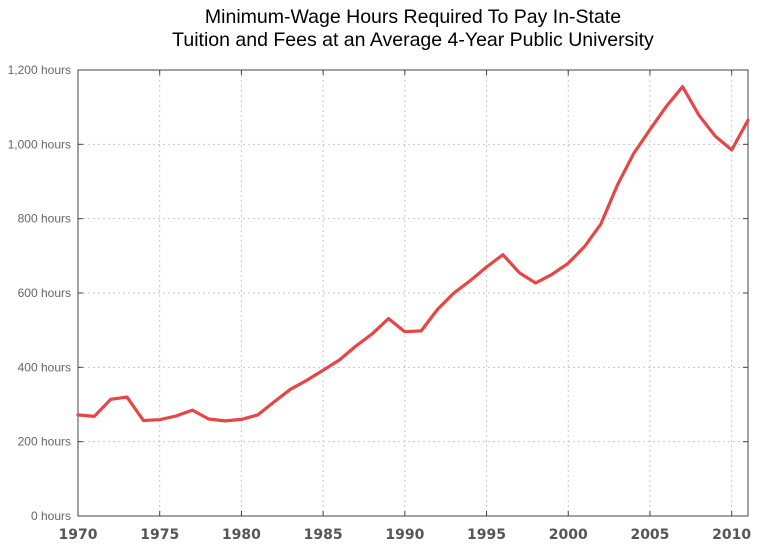  What do you see at coordinates (78, 535) in the screenshot?
I see `x-tick-label: 1970` at bounding box center [78, 535].